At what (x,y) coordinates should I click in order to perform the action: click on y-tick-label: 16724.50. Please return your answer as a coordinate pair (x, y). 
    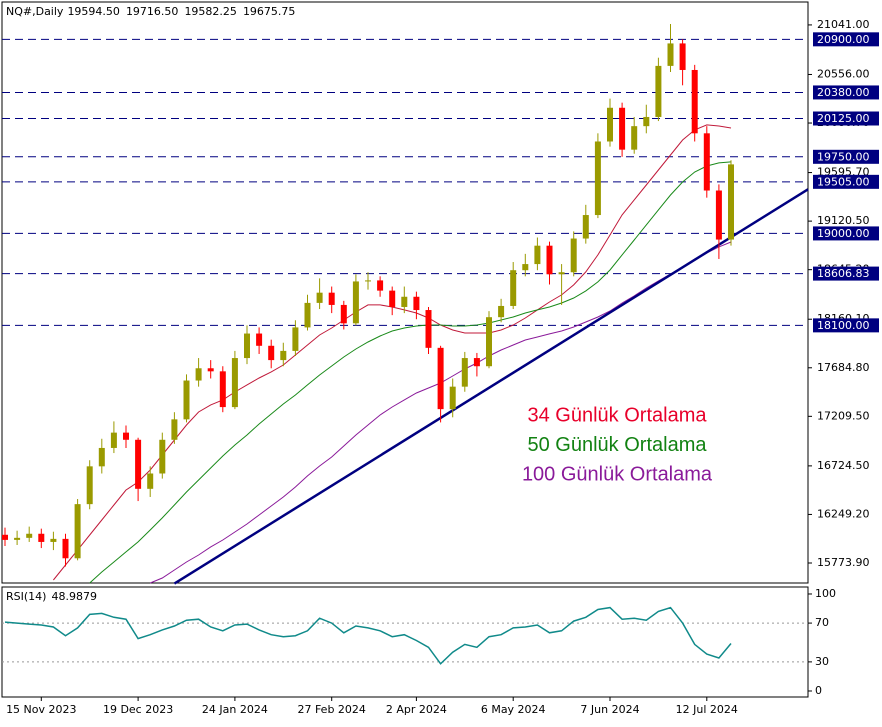
    Looking at the image, I should click on (843, 465).